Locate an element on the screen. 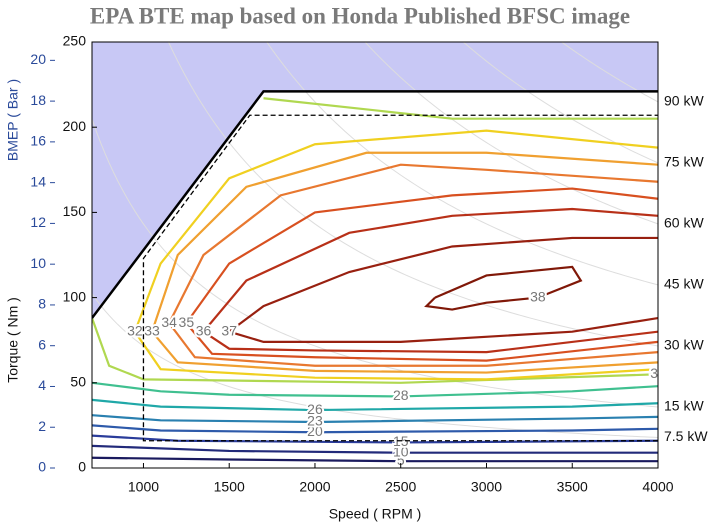 Image resolution: width=720 pixels, height=530 pixels. contour-label: 30 is located at coordinates (658, 373).